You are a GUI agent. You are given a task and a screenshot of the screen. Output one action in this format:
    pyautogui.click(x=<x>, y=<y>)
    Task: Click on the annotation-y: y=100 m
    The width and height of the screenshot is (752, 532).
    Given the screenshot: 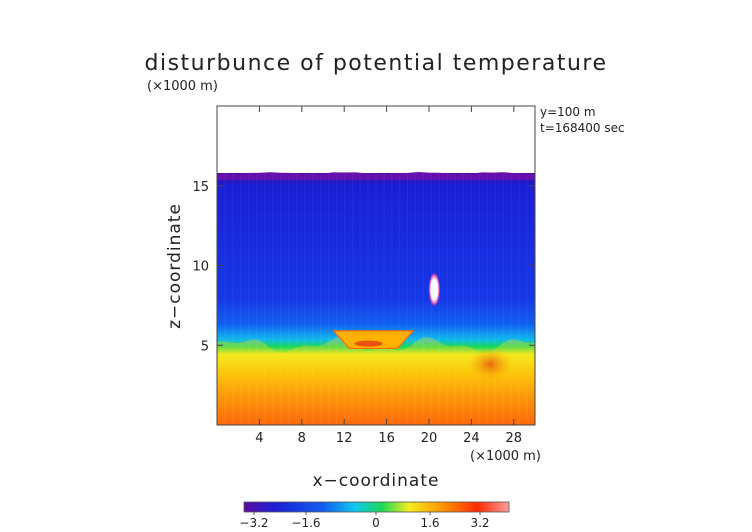 What is the action you would take?
    pyautogui.click(x=568, y=112)
    